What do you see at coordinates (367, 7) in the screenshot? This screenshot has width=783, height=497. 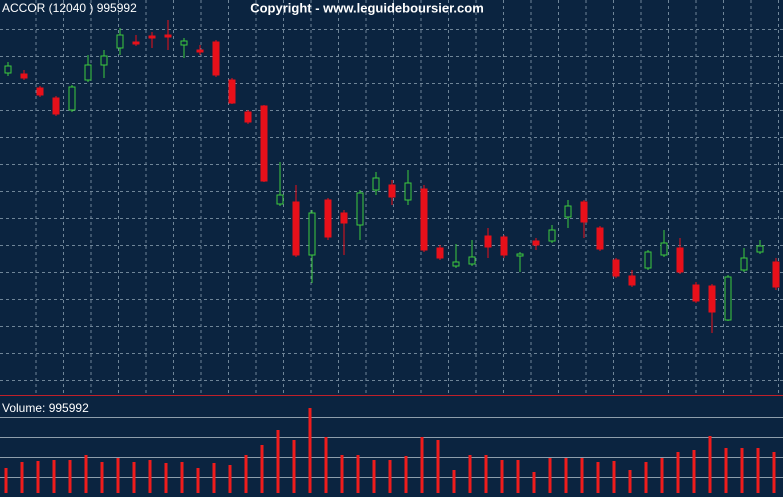 I see `copyright: Copyright - www.leguideboursier.com` at bounding box center [367, 7].